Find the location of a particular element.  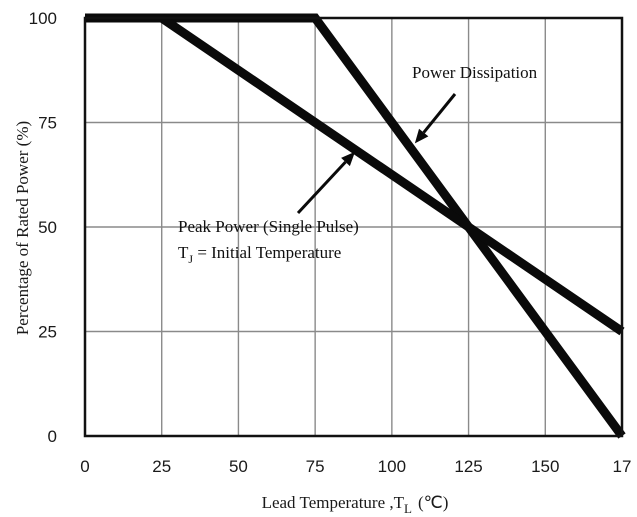

y-tick-label: 0 is located at coordinates (52, 436).